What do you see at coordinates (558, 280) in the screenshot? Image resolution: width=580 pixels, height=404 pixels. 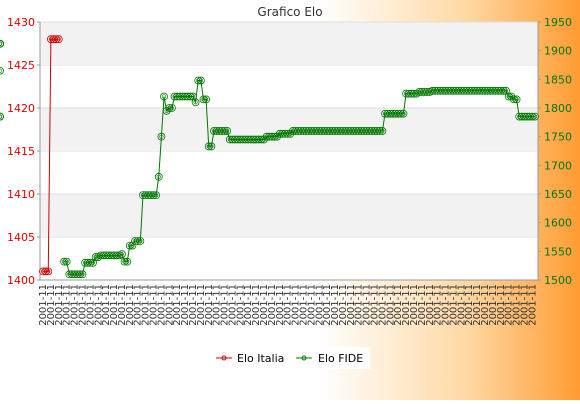 I see `y-right-tick-label: 1500` at bounding box center [558, 280].